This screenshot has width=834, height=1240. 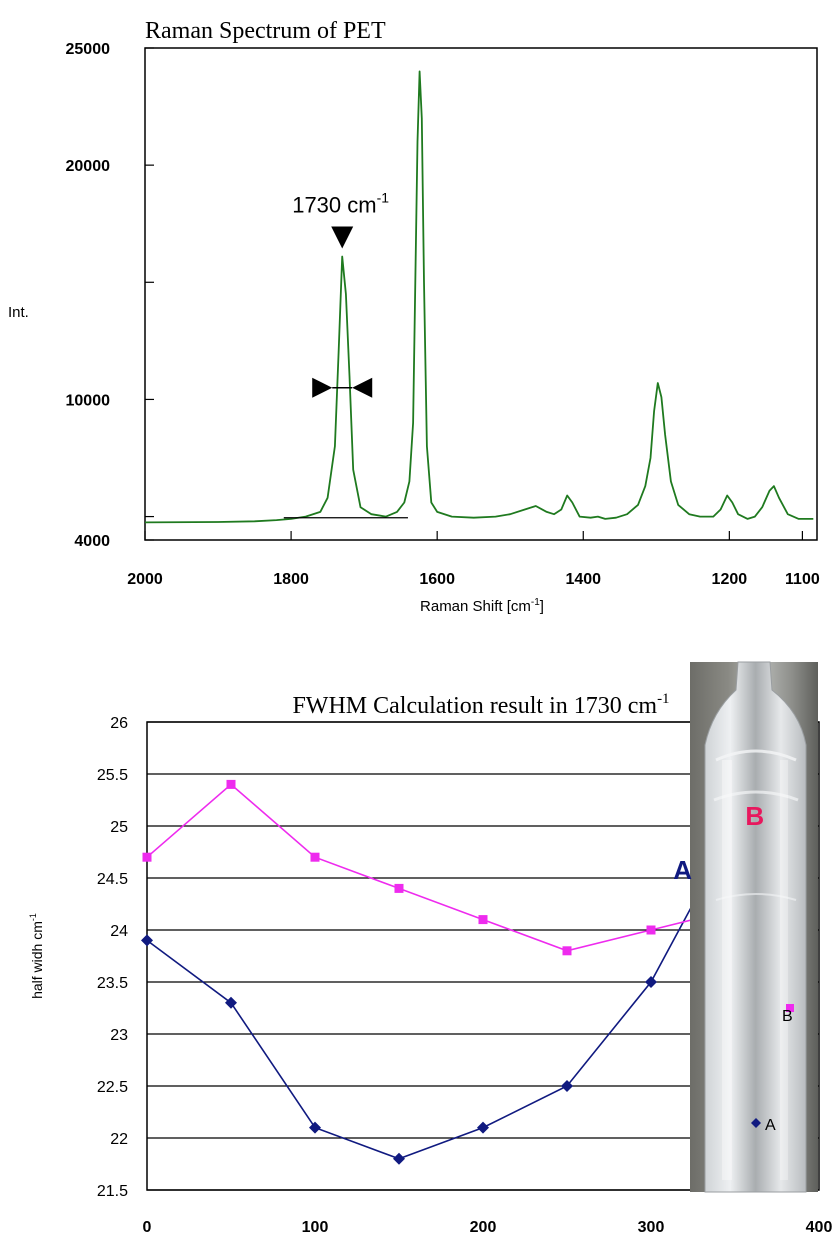 What do you see at coordinates (112, 879) in the screenshot?
I see `y-tick-label: 24.5` at bounding box center [112, 879].